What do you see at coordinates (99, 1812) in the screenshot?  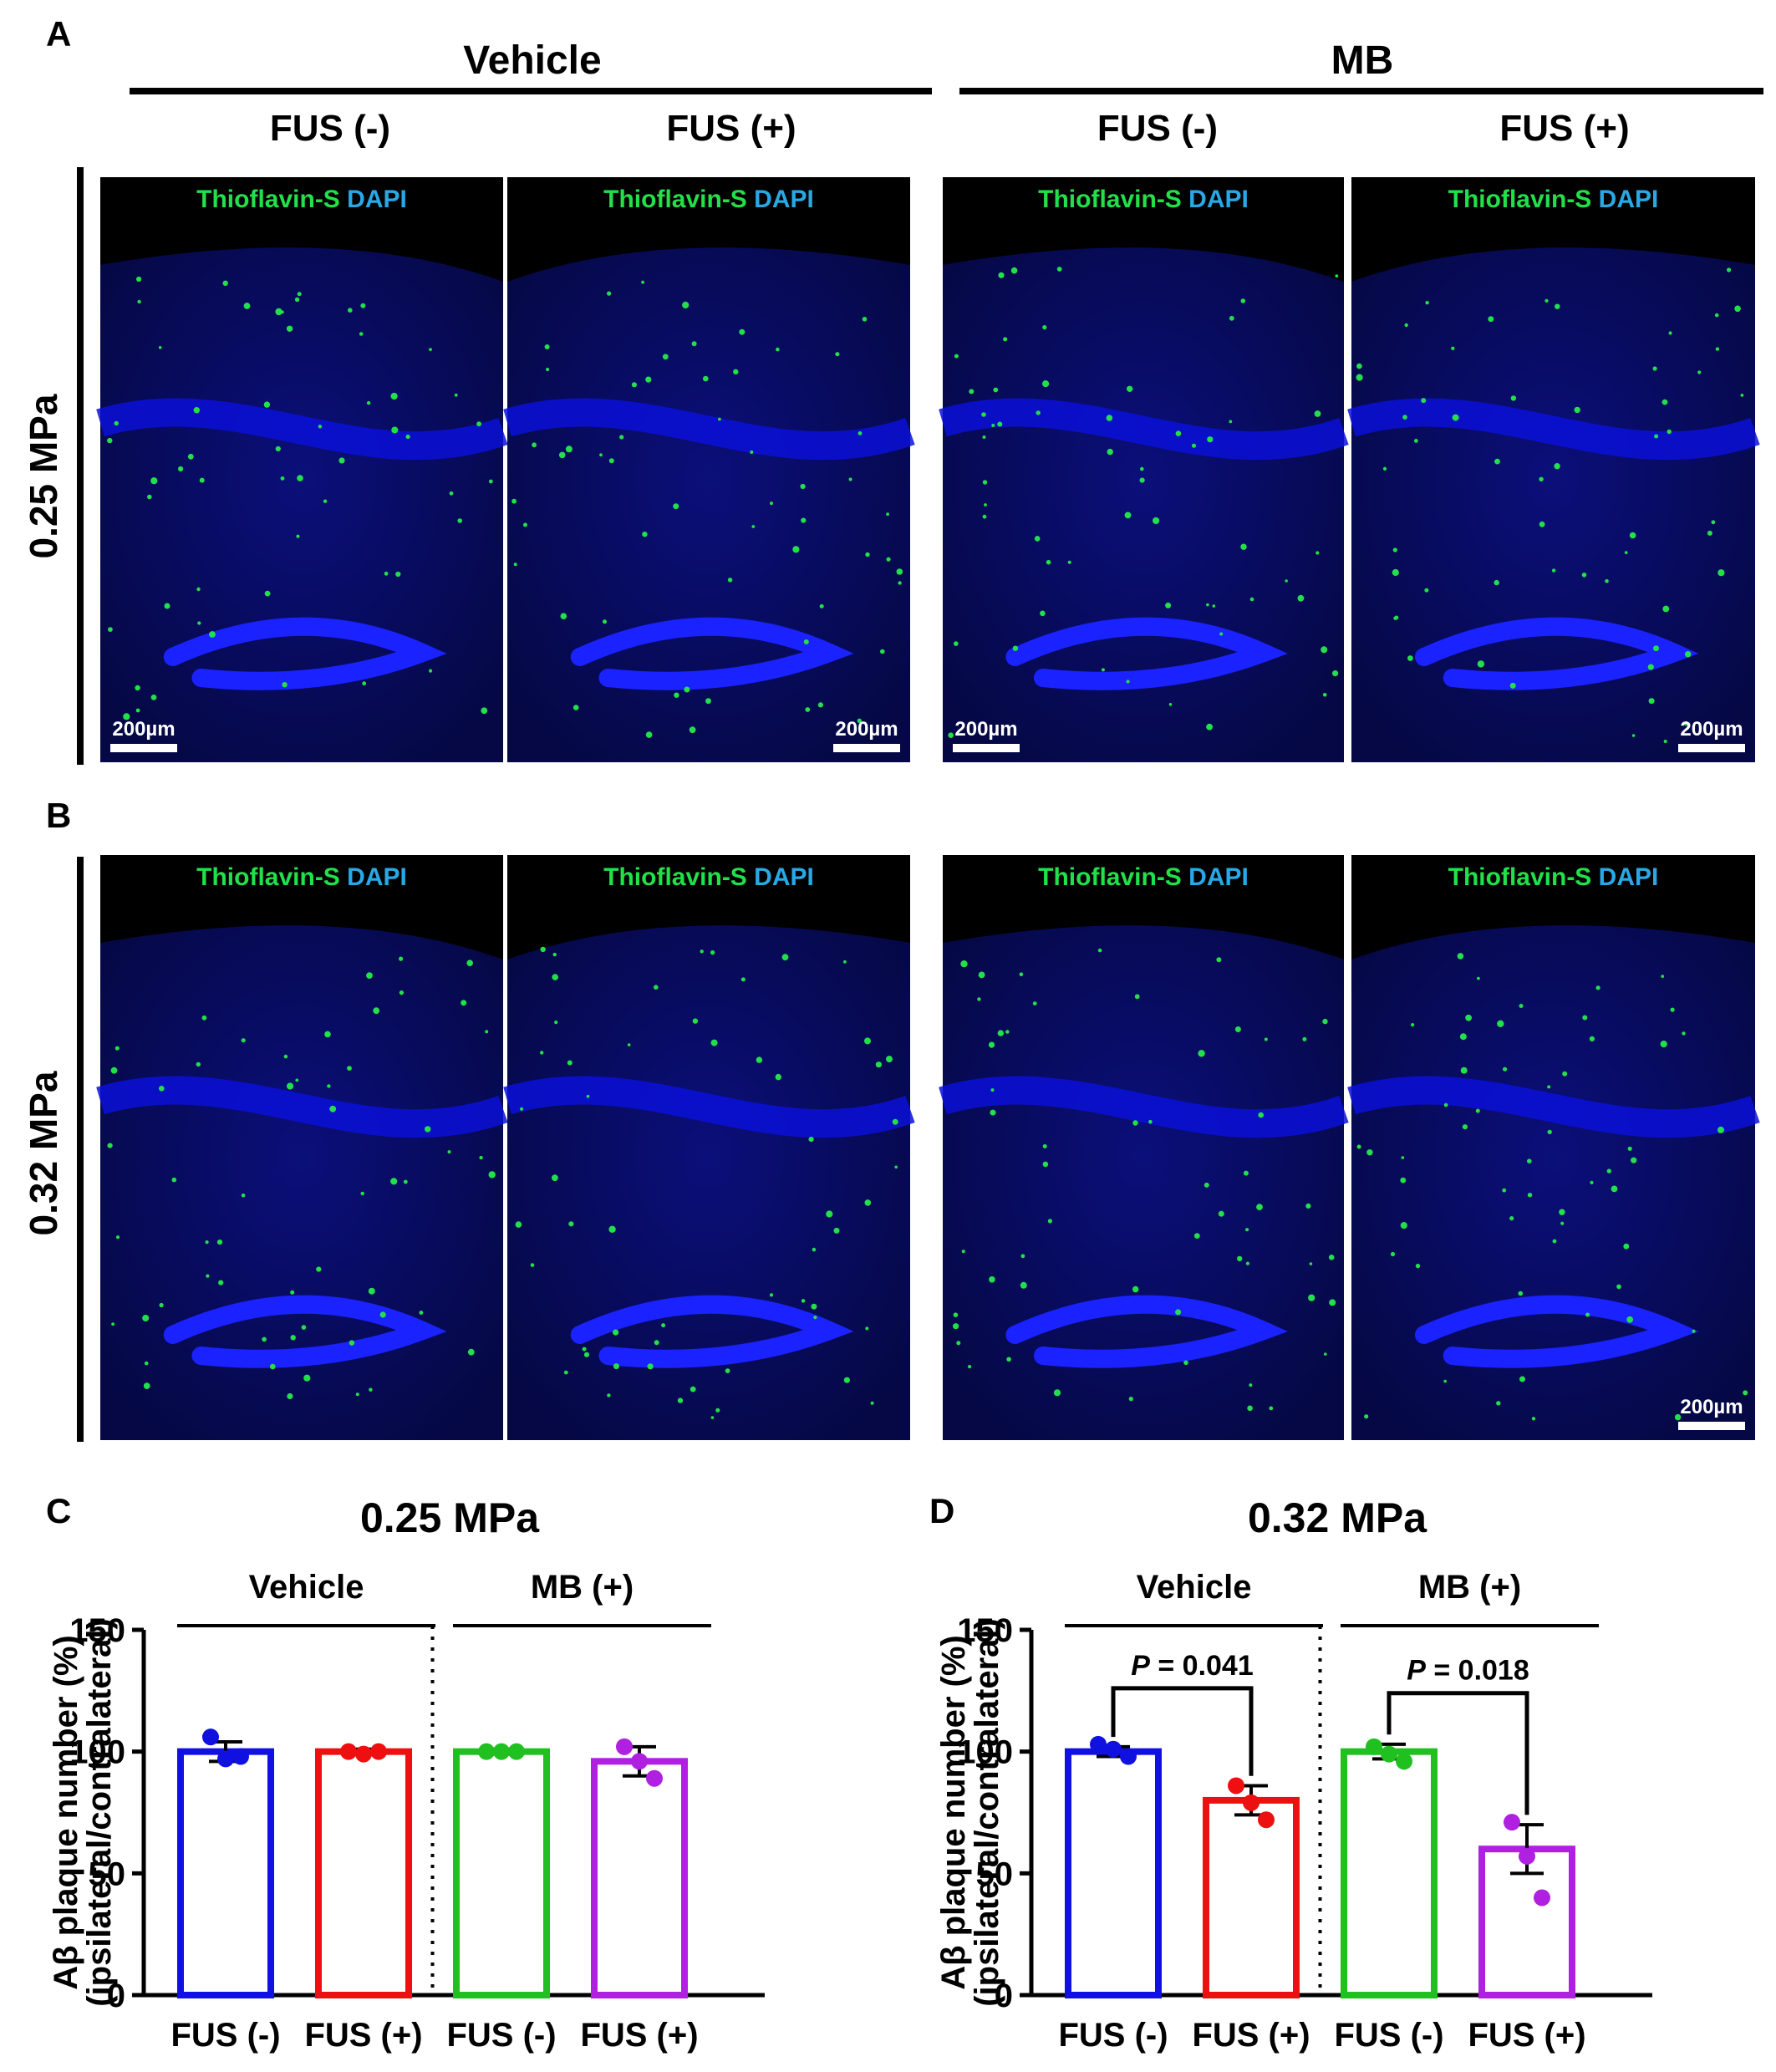 I see `y-axis-label-sub: (ipsilateral/contralateral)` at bounding box center [99, 1812].